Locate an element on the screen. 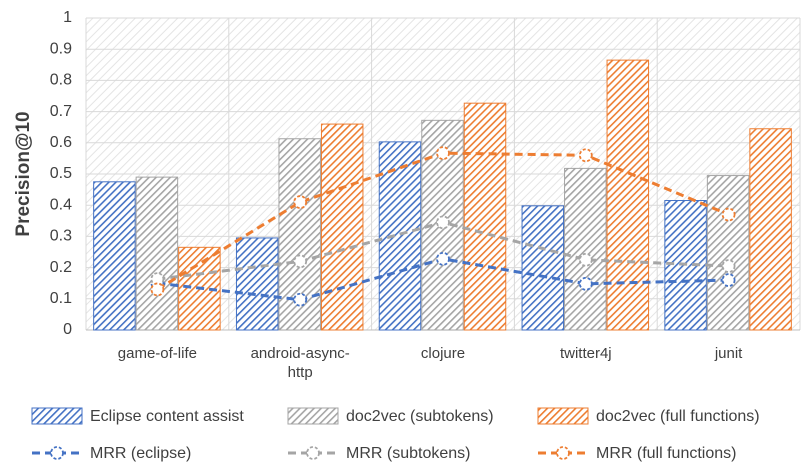  legend-label: Eclipse content assist is located at coordinates (167, 416).